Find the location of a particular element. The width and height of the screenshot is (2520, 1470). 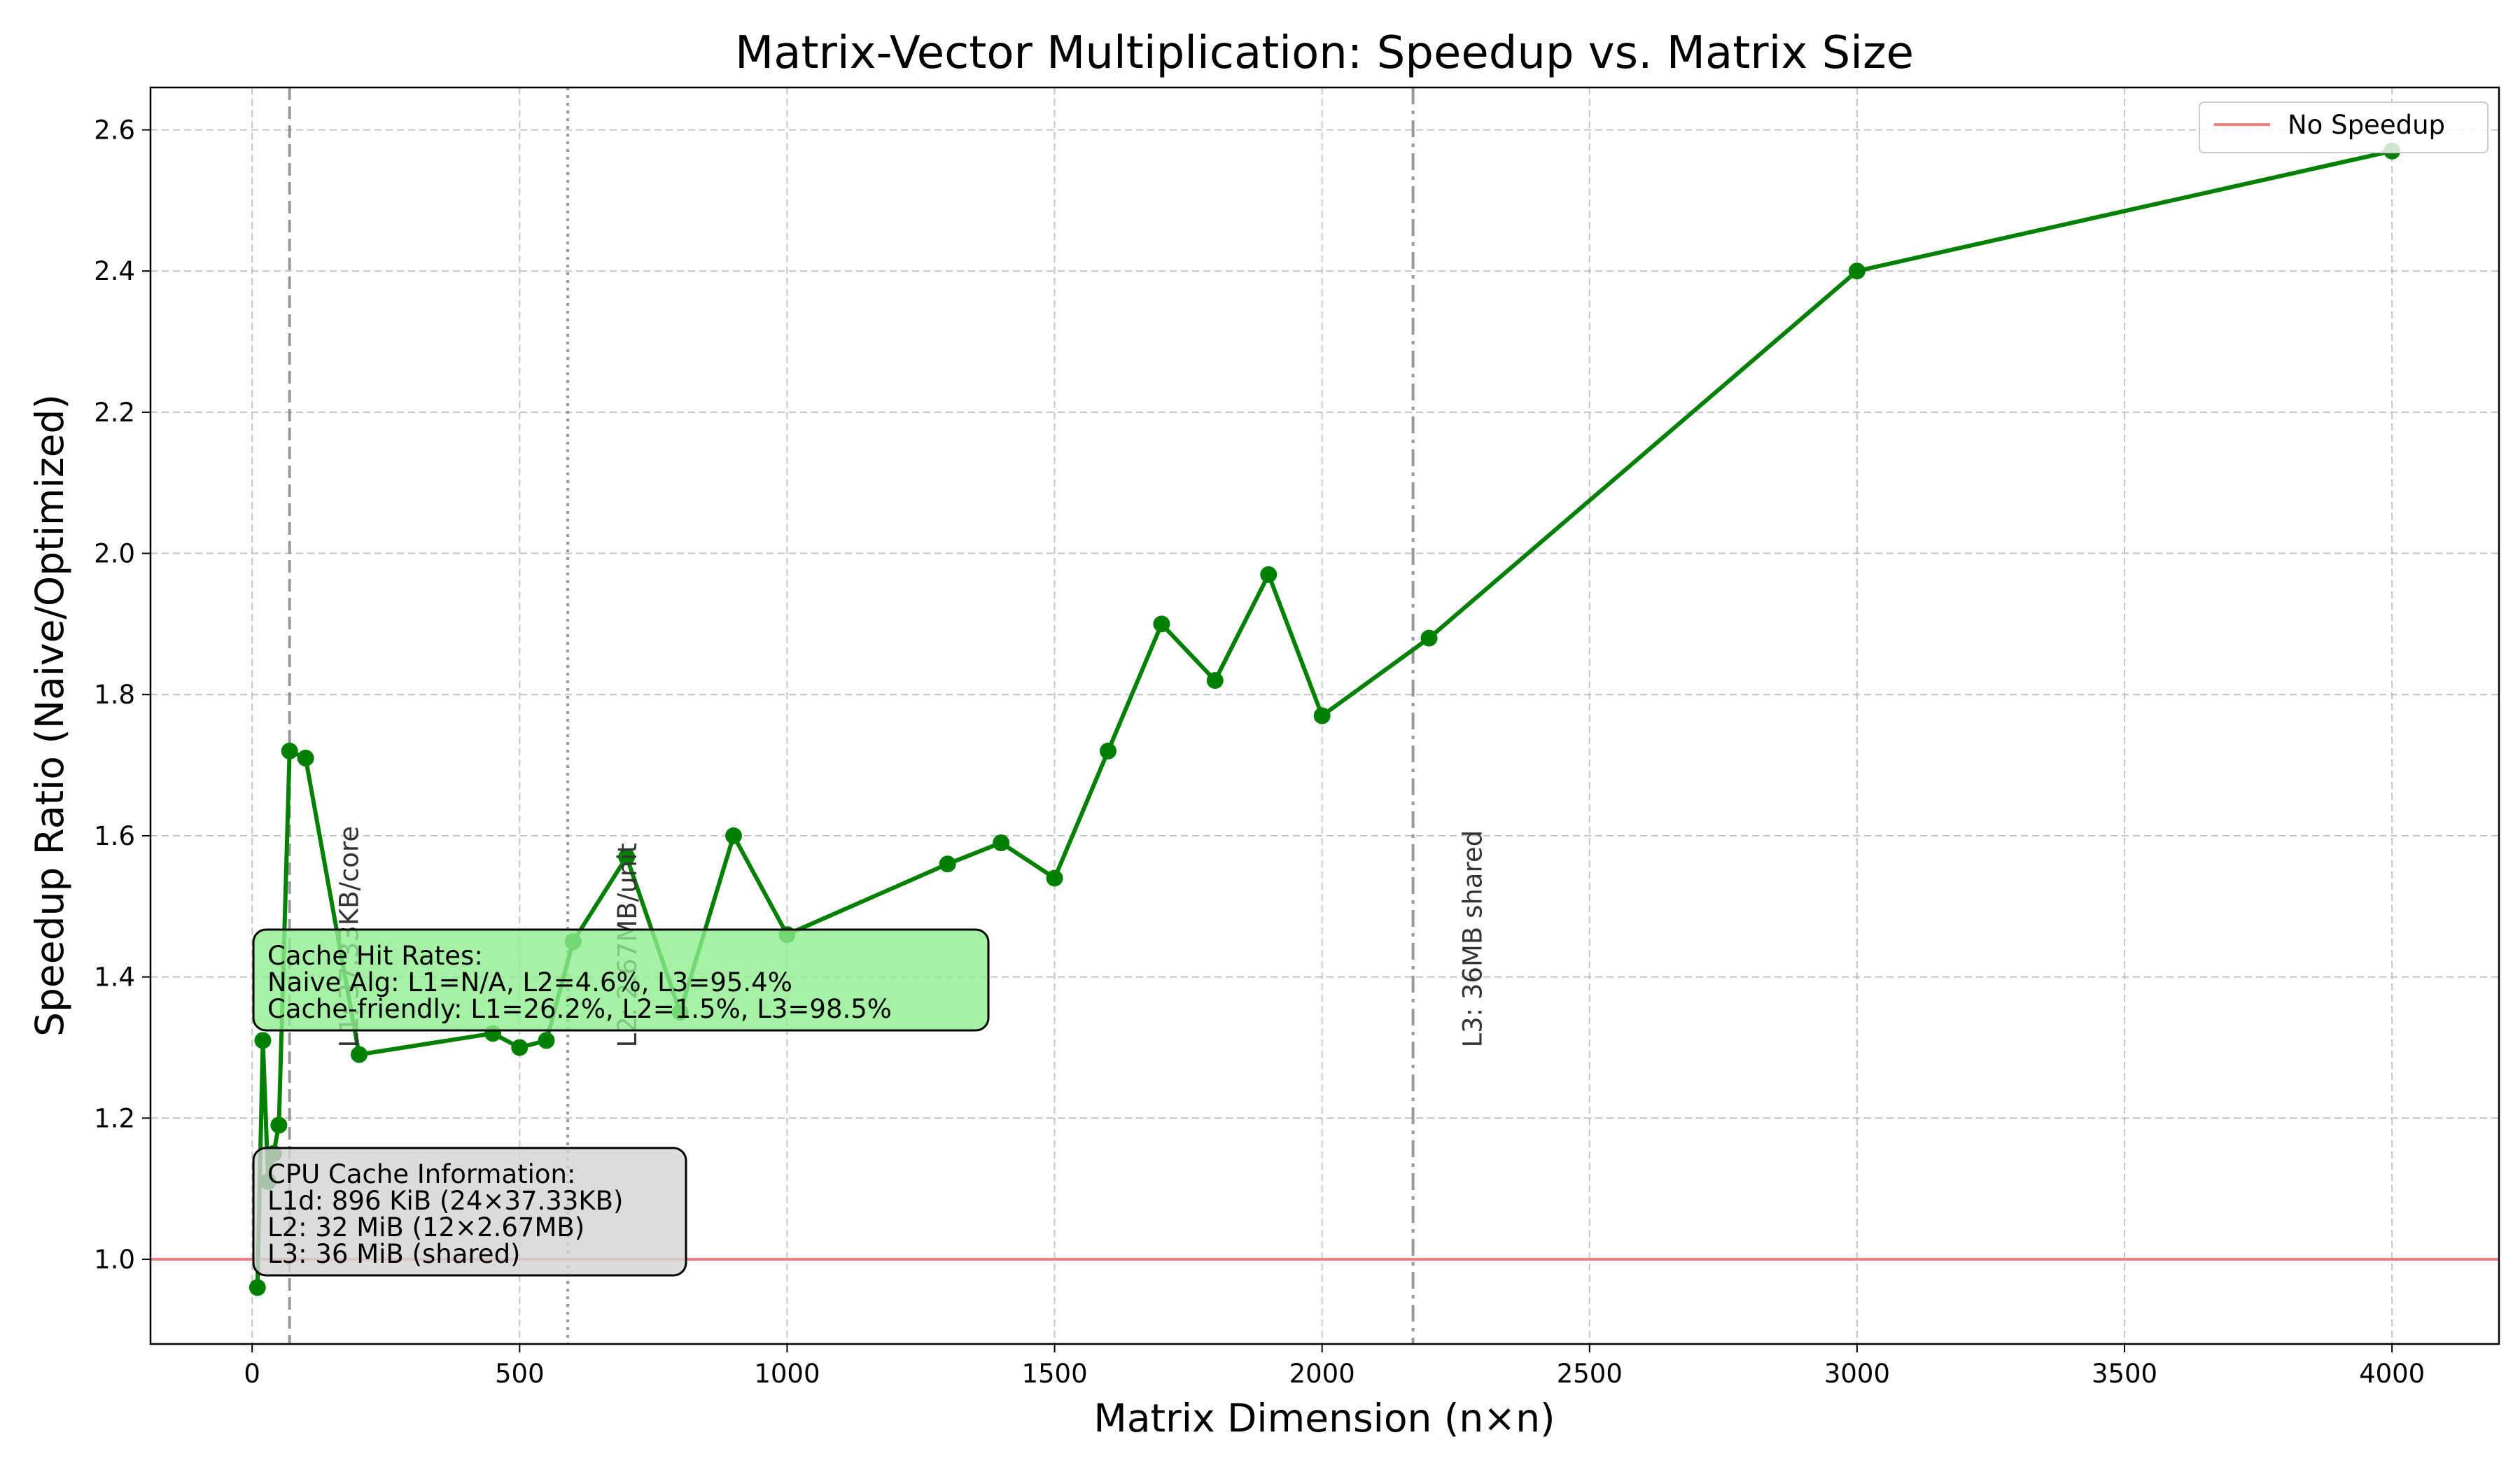

x-tick-label: 0 is located at coordinates (252, 1374).